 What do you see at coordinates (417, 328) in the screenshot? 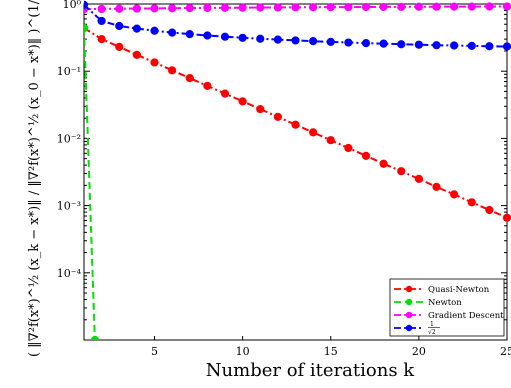
I see `legend-item: 1√2` at bounding box center [417, 328].